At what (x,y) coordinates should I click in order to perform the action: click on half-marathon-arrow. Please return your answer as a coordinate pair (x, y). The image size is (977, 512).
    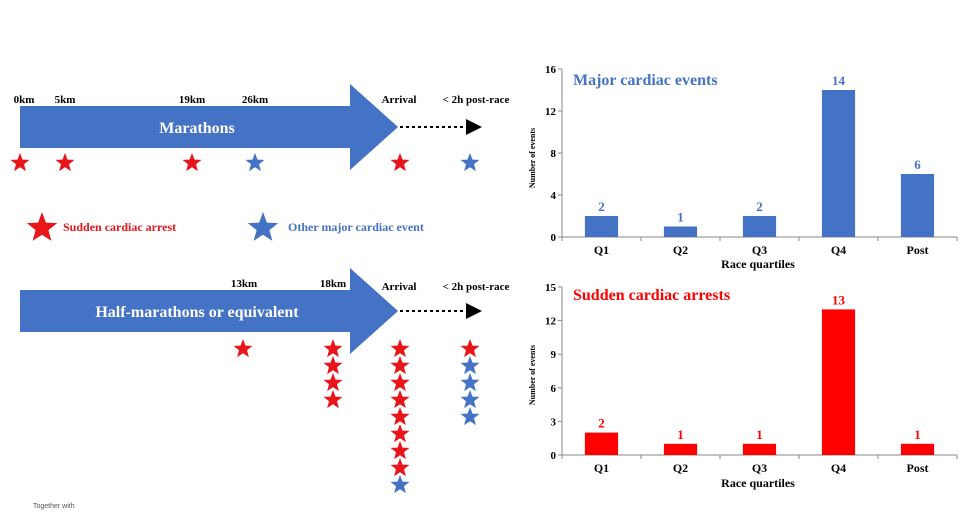
    Looking at the image, I should click on (209, 311).